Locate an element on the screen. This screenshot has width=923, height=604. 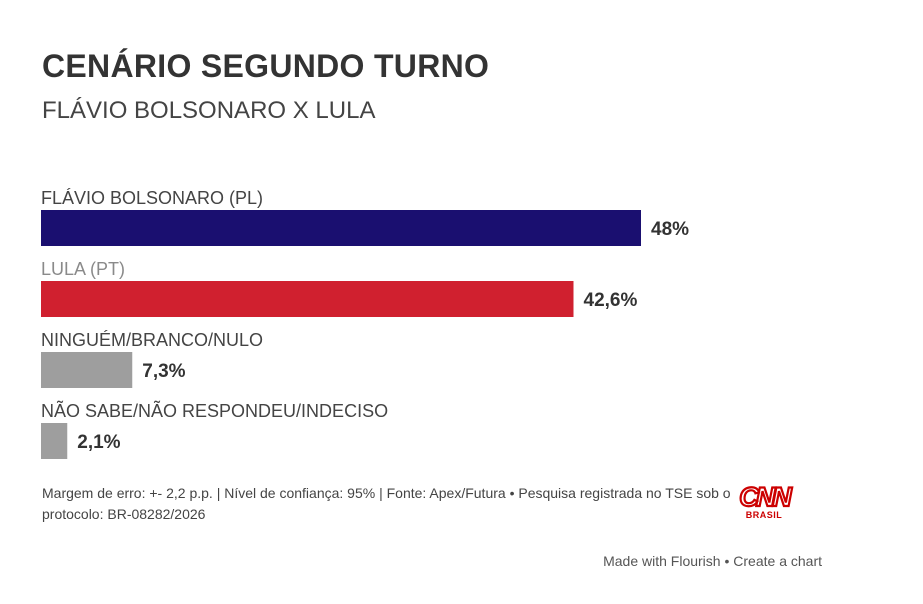
value-label: 2,1% is located at coordinates (98, 442).